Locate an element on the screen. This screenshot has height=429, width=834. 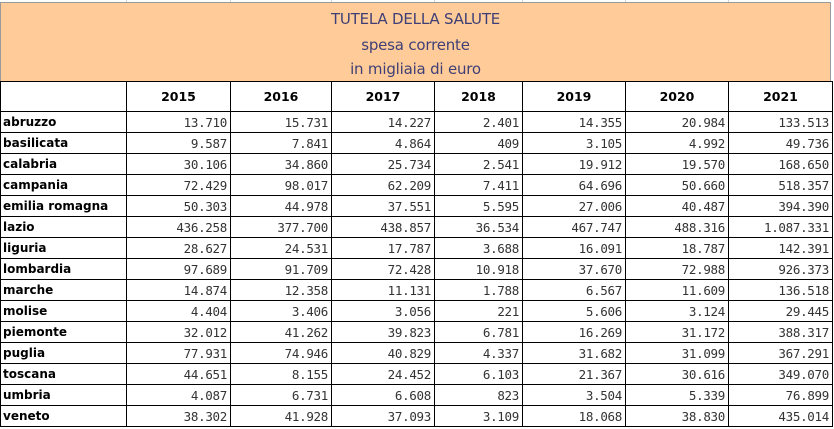
value-cell-2020: 38.830 is located at coordinates (677, 416).